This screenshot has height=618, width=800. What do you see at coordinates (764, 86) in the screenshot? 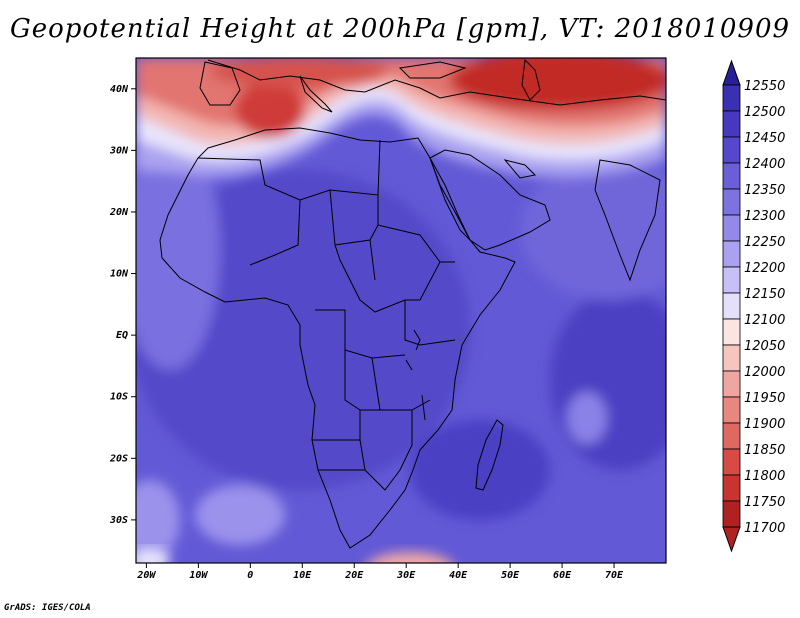
I see `colorbar-label: 12550` at bounding box center [764, 86].